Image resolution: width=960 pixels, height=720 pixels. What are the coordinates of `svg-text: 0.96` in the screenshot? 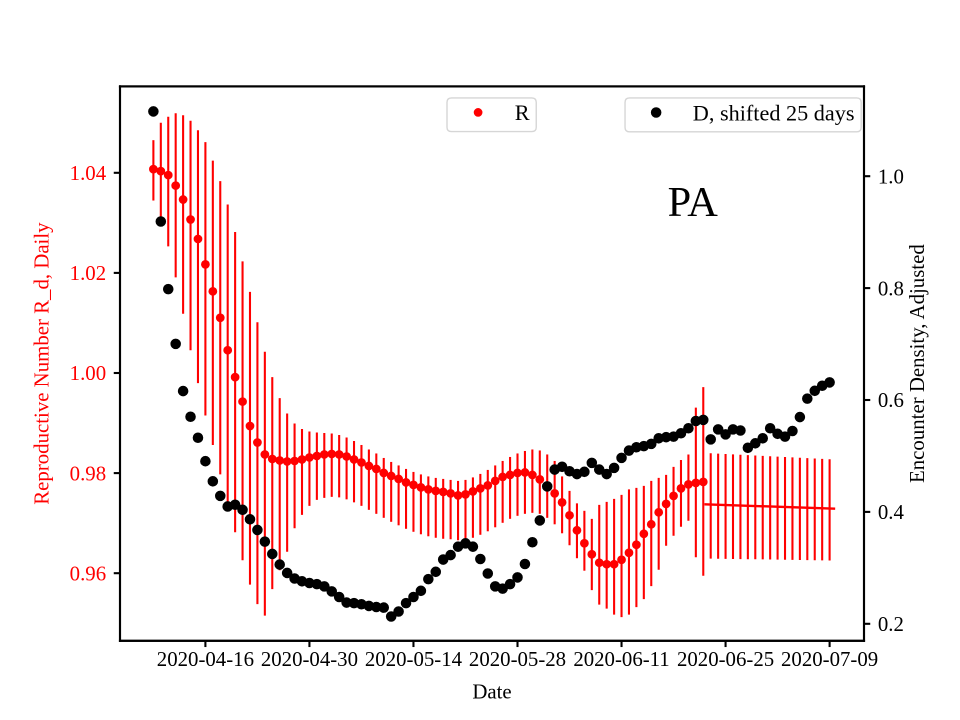 It's located at (88, 573).